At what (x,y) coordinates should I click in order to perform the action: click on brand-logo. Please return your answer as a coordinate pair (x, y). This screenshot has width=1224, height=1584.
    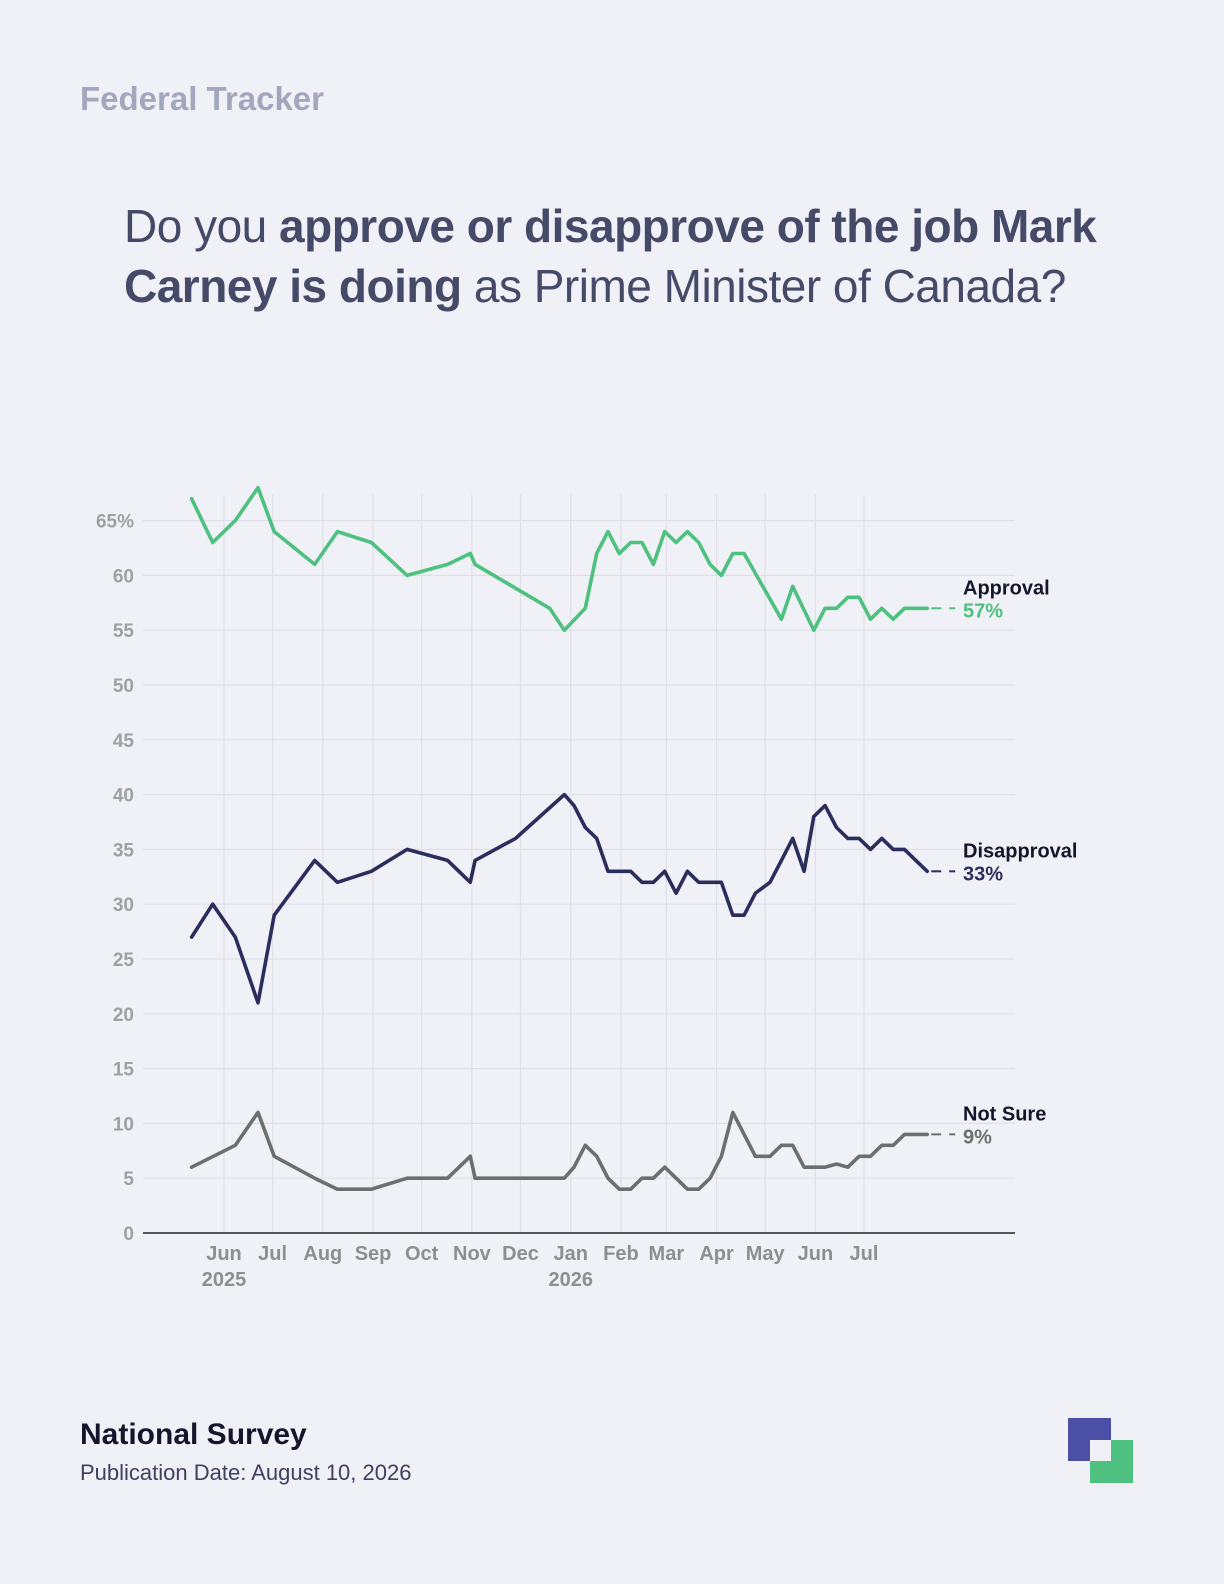
    Looking at the image, I should click on (1101, 1451).